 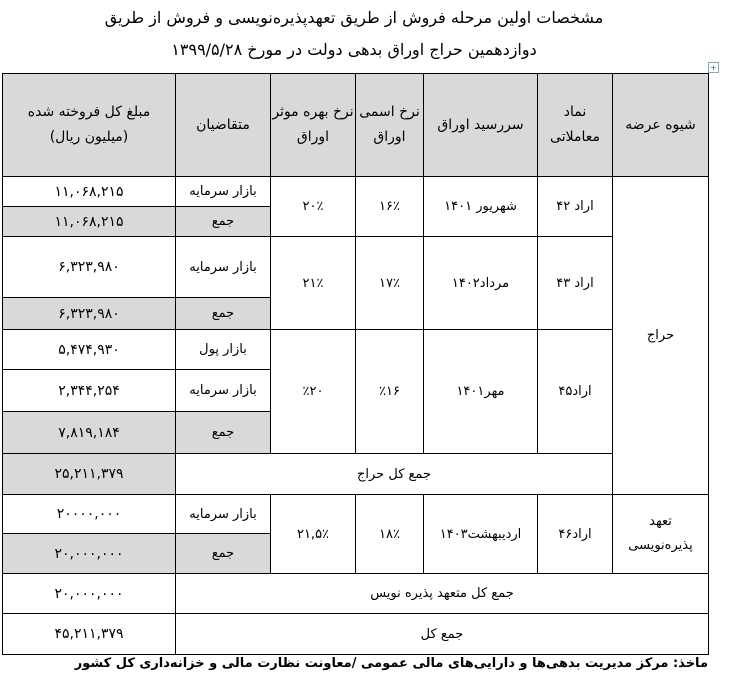 What do you see at coordinates (575, 283) in the screenshot?
I see `symbol-cell: اراد ۴۳` at bounding box center [575, 283].